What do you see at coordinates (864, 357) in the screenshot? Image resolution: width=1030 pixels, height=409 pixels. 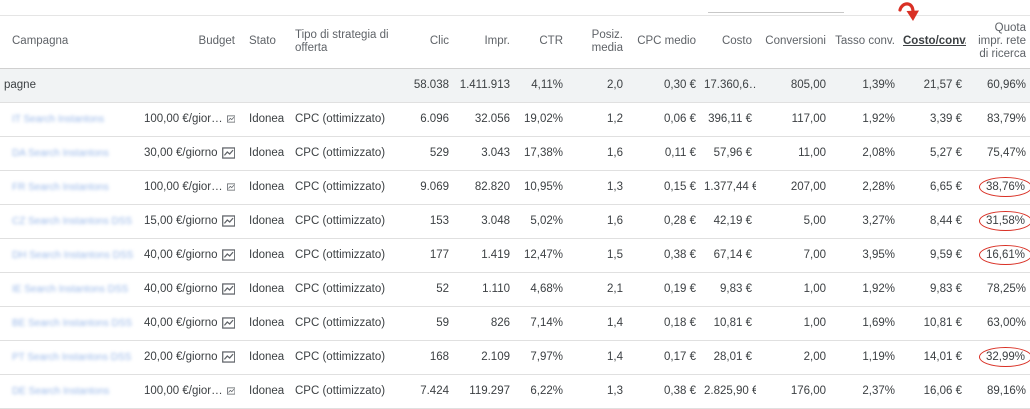 I see `conv-rate-cell: 1,19%` at bounding box center [864, 357].